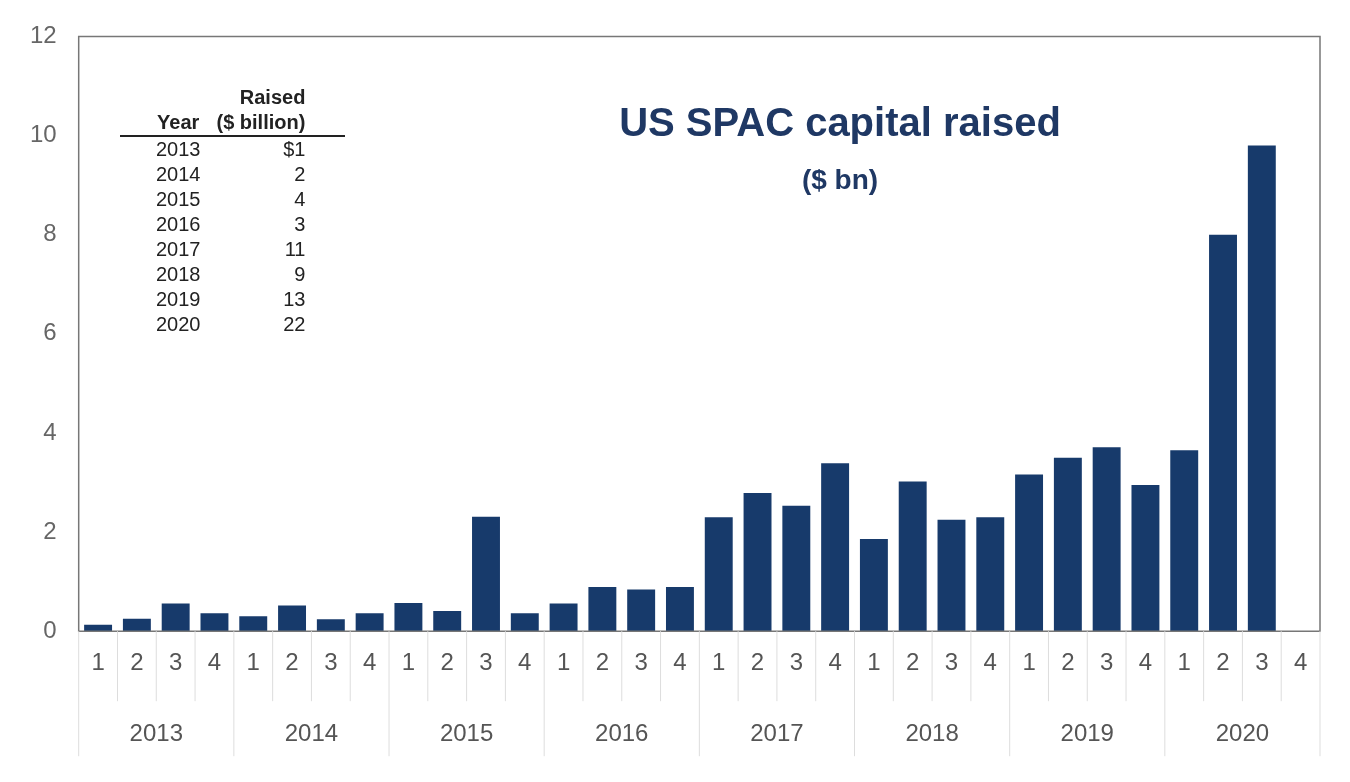  I want to click on text: 2018, so click(932, 732).